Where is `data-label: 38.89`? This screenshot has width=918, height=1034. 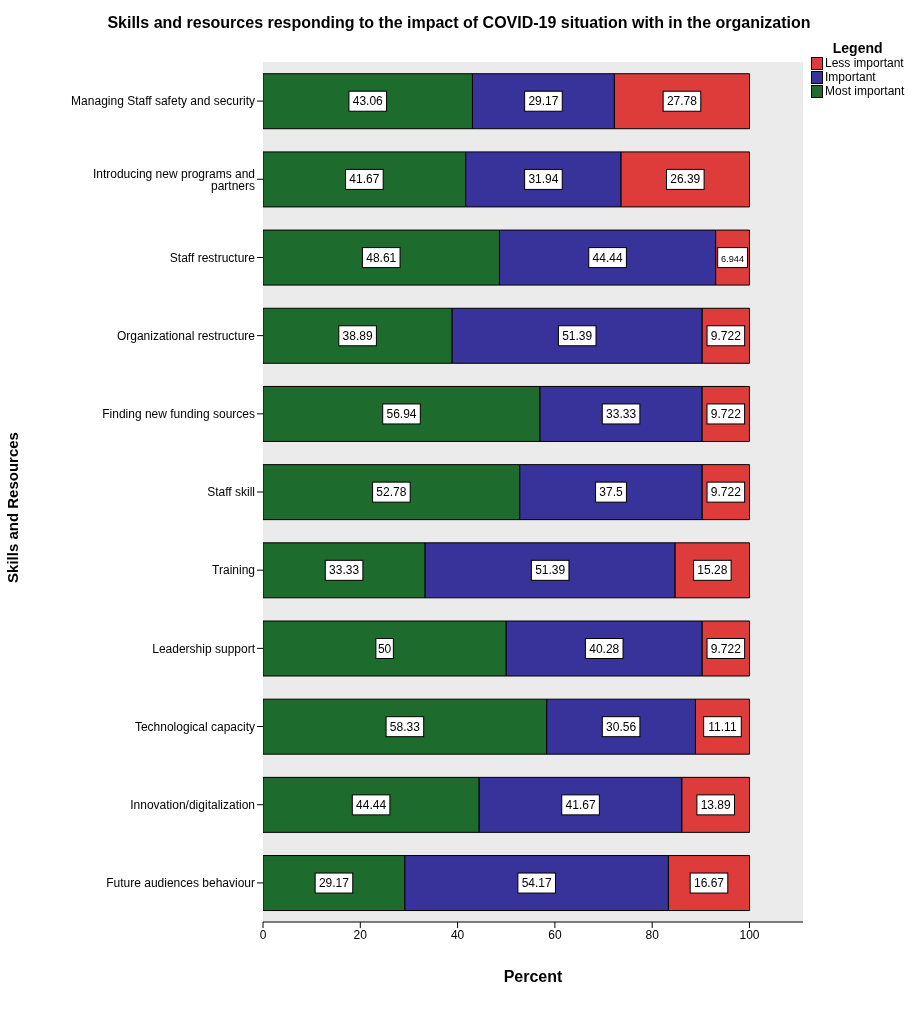
data-label: 38.89 is located at coordinates (357, 335).